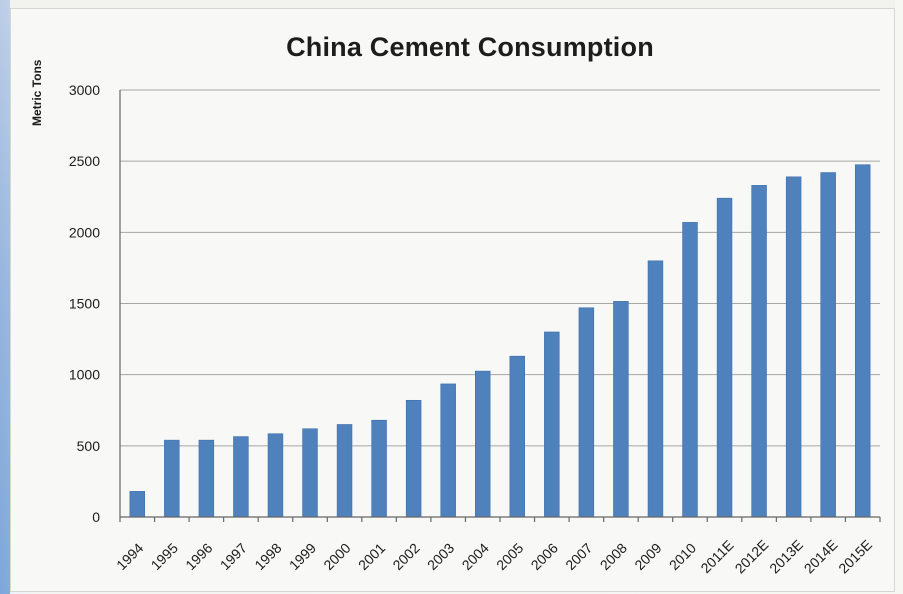 The height and width of the screenshot is (594, 903). Describe the element at coordinates (855, 556) in the screenshot. I see `x-tick-label-2015e: 2015E` at that location.